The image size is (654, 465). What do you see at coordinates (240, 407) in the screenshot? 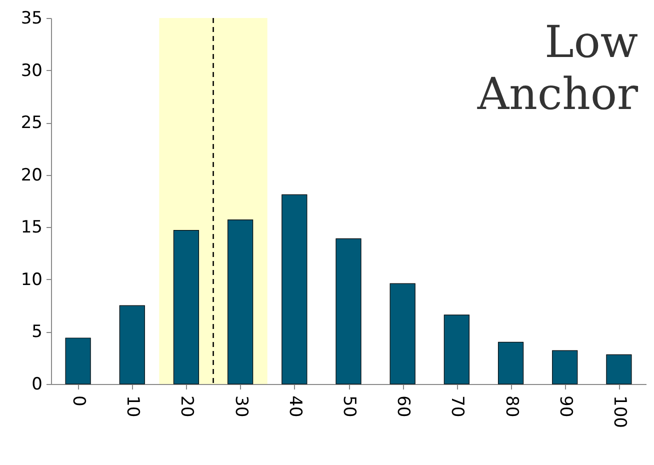
I see `x-tick-label: 30` at bounding box center [240, 407].